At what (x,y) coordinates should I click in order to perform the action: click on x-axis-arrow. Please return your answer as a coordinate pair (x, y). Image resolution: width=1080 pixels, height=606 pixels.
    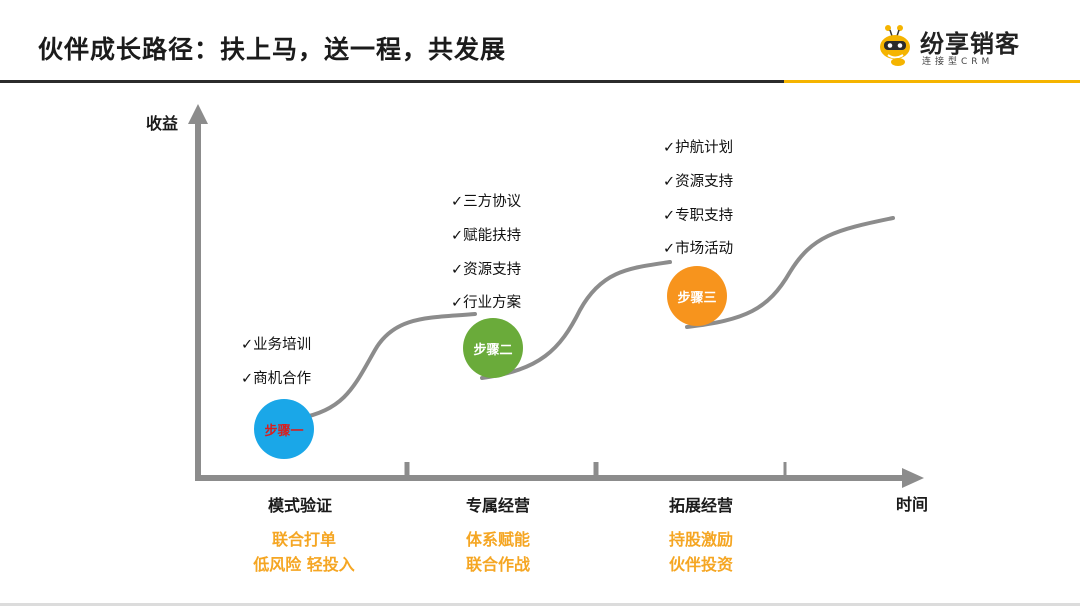
    Looking at the image, I should click on (913, 478).